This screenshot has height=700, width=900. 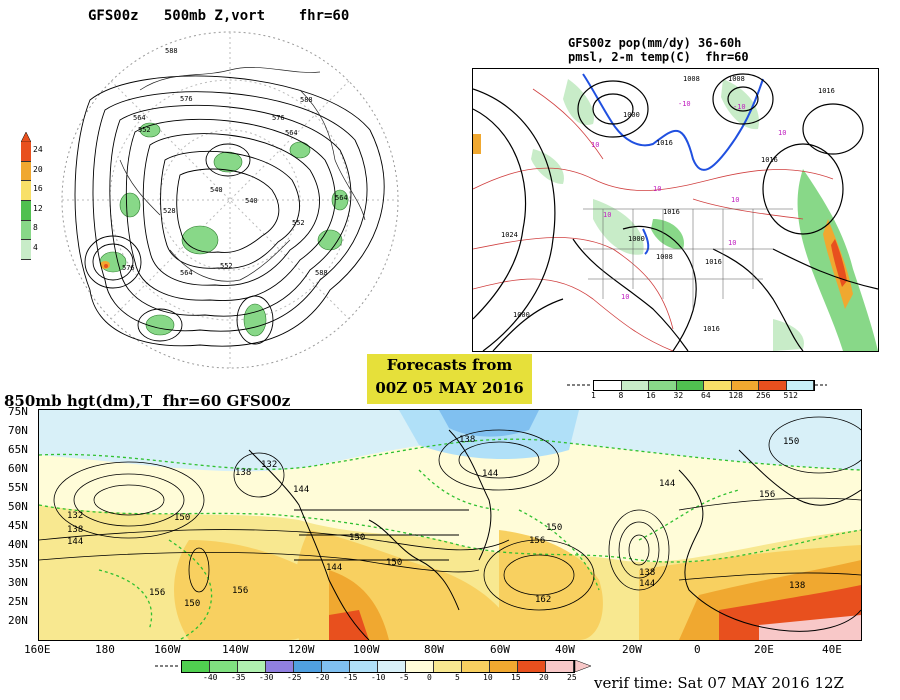 I want to click on surface-colorbar-label: 32, so click(x=678, y=395).